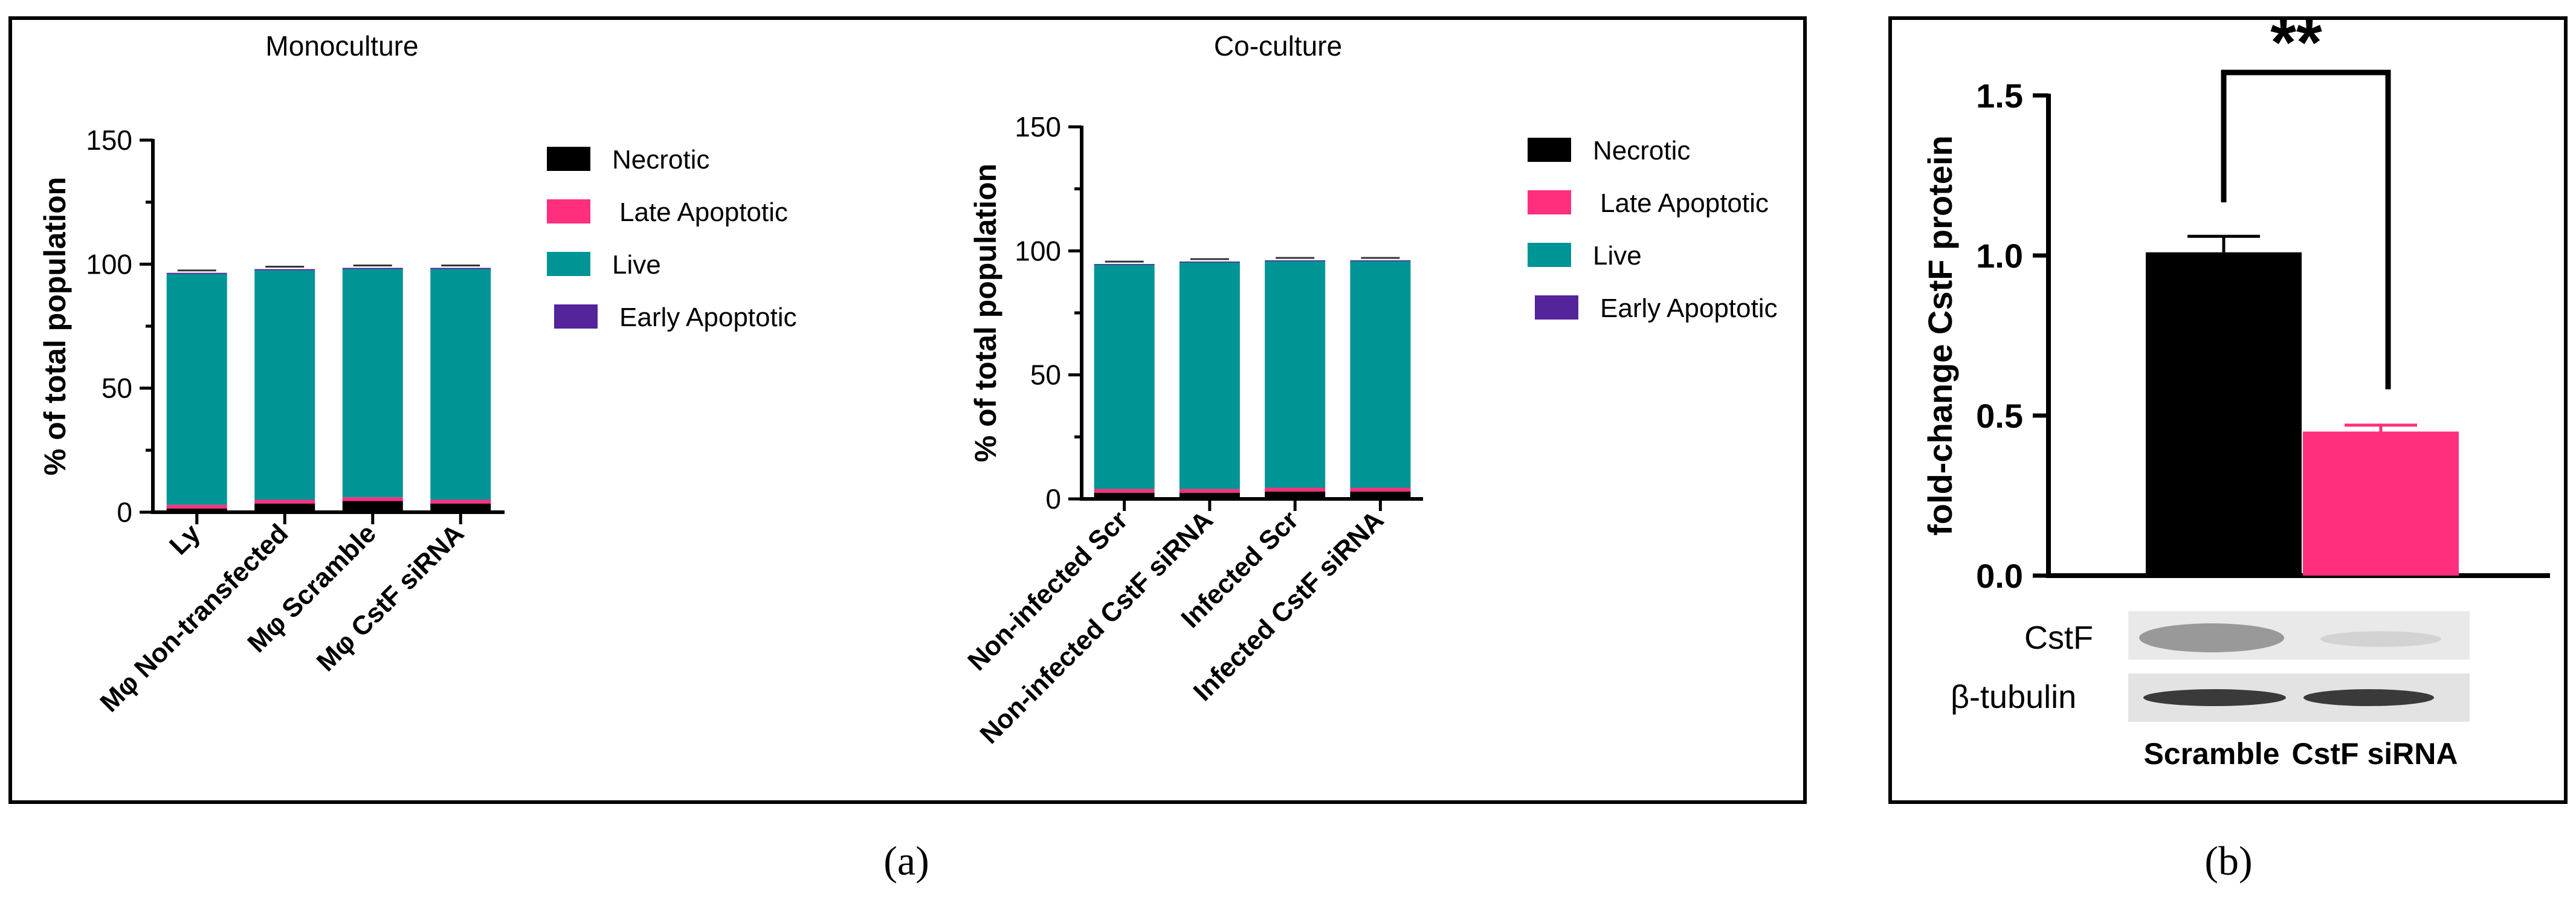 This screenshot has height=903, width=2576. What do you see at coordinates (2228, 861) in the screenshot?
I see `panel-label-b: (b)` at bounding box center [2228, 861].